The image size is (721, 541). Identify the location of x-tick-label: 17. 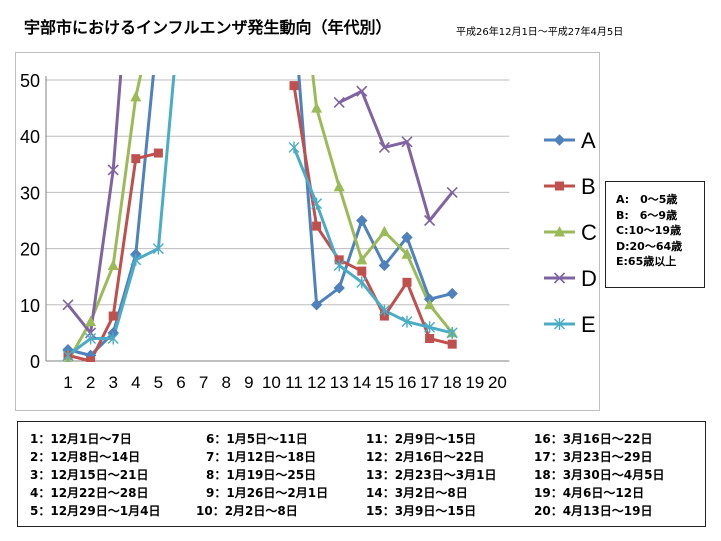
(429, 382).